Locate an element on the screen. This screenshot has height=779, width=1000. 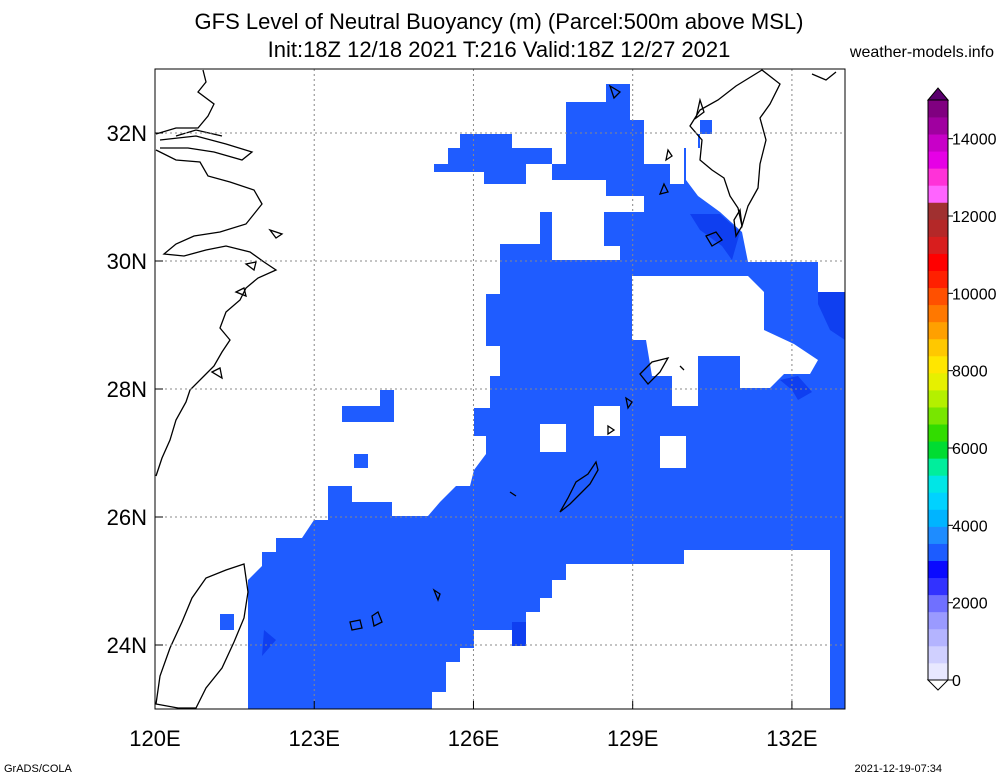
coast-sakishima is located at coordinates (395, 609).